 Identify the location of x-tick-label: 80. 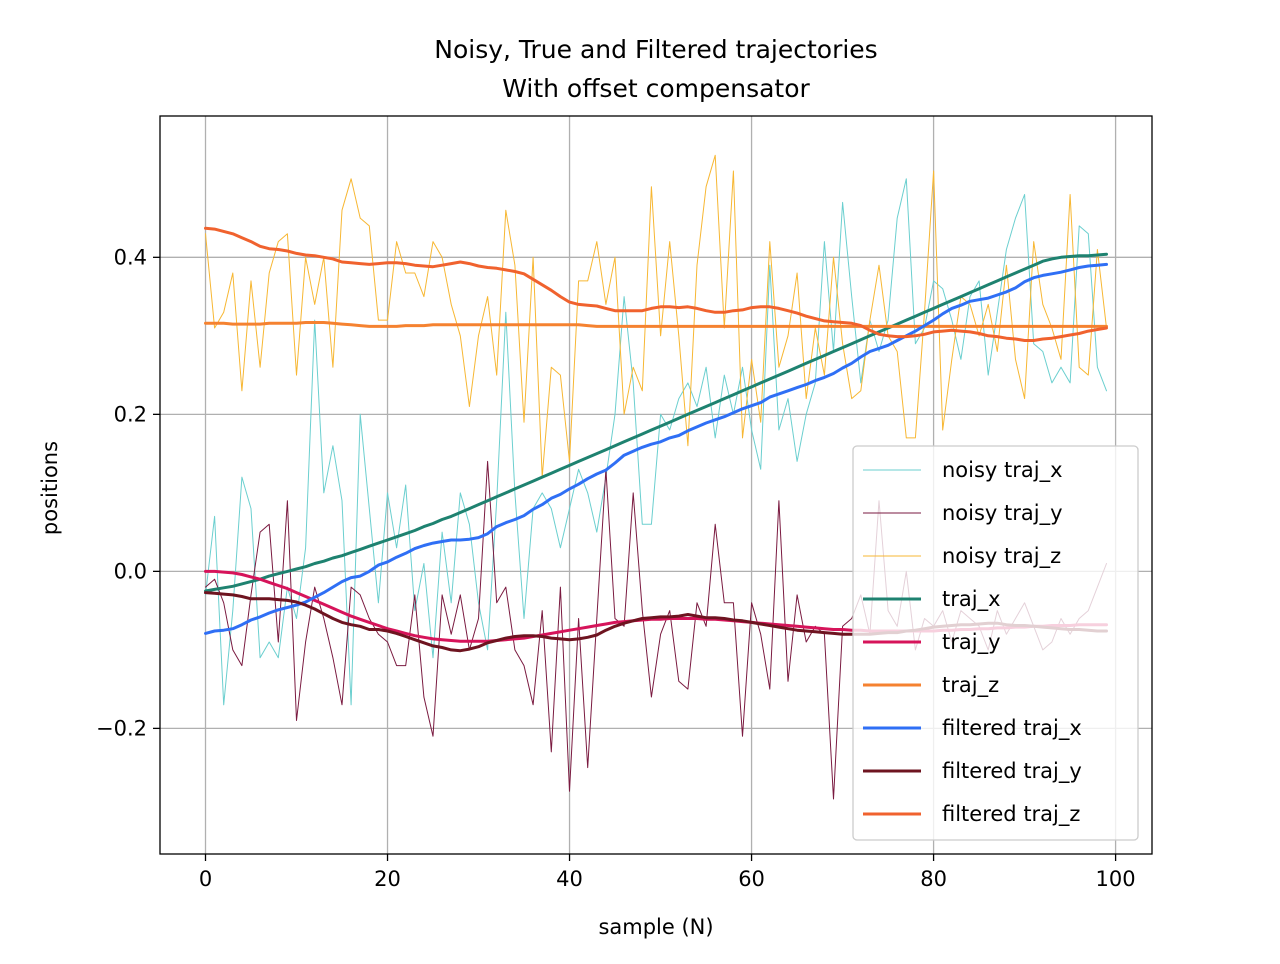
(933, 879).